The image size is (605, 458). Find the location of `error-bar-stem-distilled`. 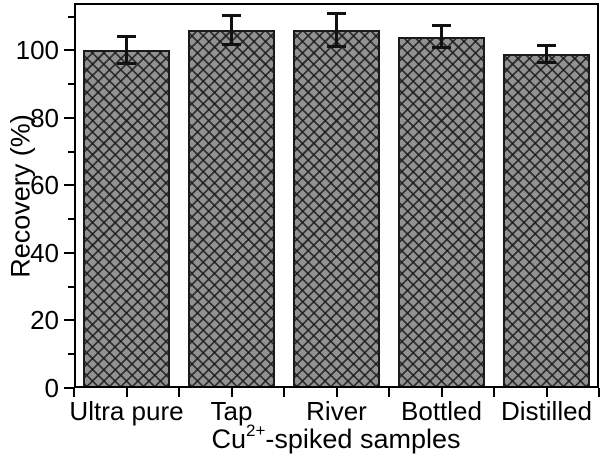

error-bar-stem-distilled is located at coordinates (546, 54).